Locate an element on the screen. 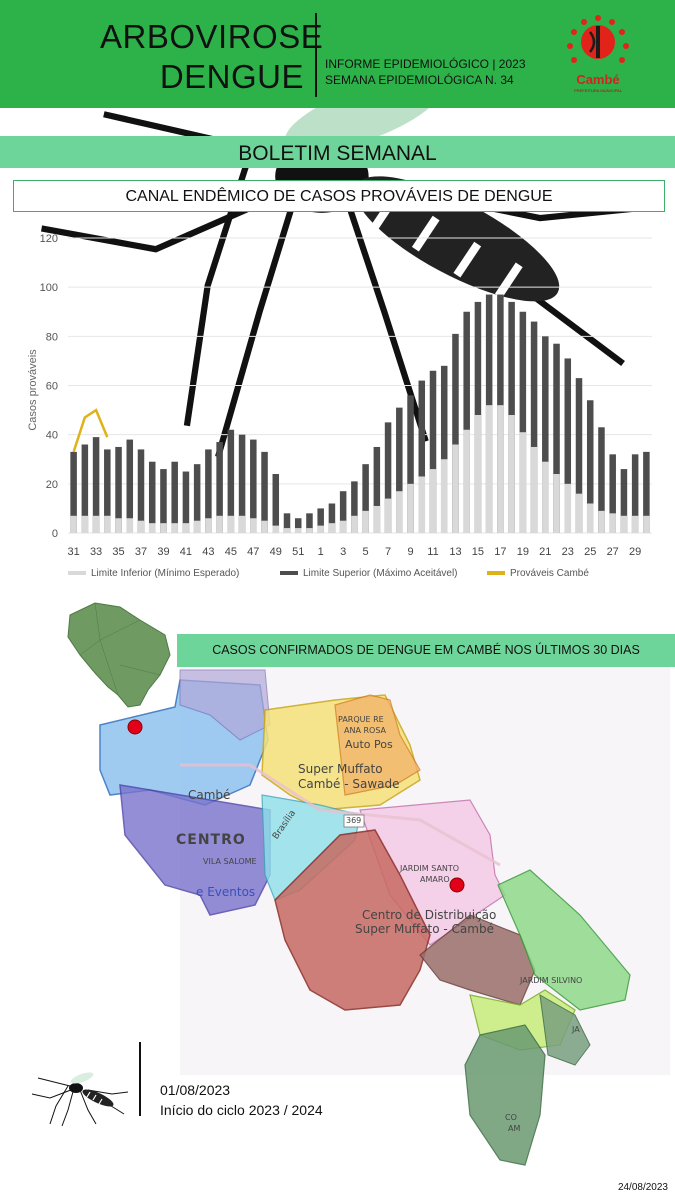 This screenshot has width=675, height=1200. map-label-cambe-sawade: Cambé - Sawade is located at coordinates (349, 784).